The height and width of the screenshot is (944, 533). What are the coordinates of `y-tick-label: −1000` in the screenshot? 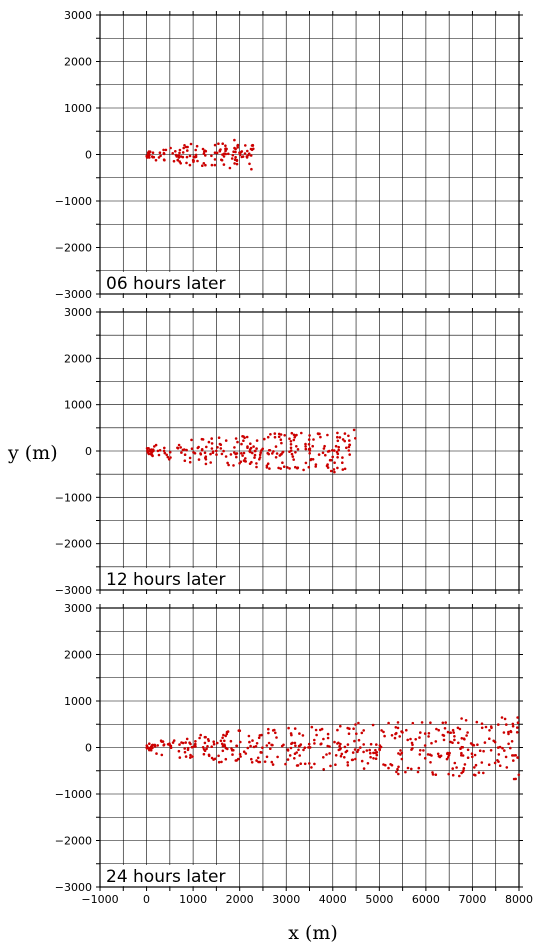 It's located at (73, 201).